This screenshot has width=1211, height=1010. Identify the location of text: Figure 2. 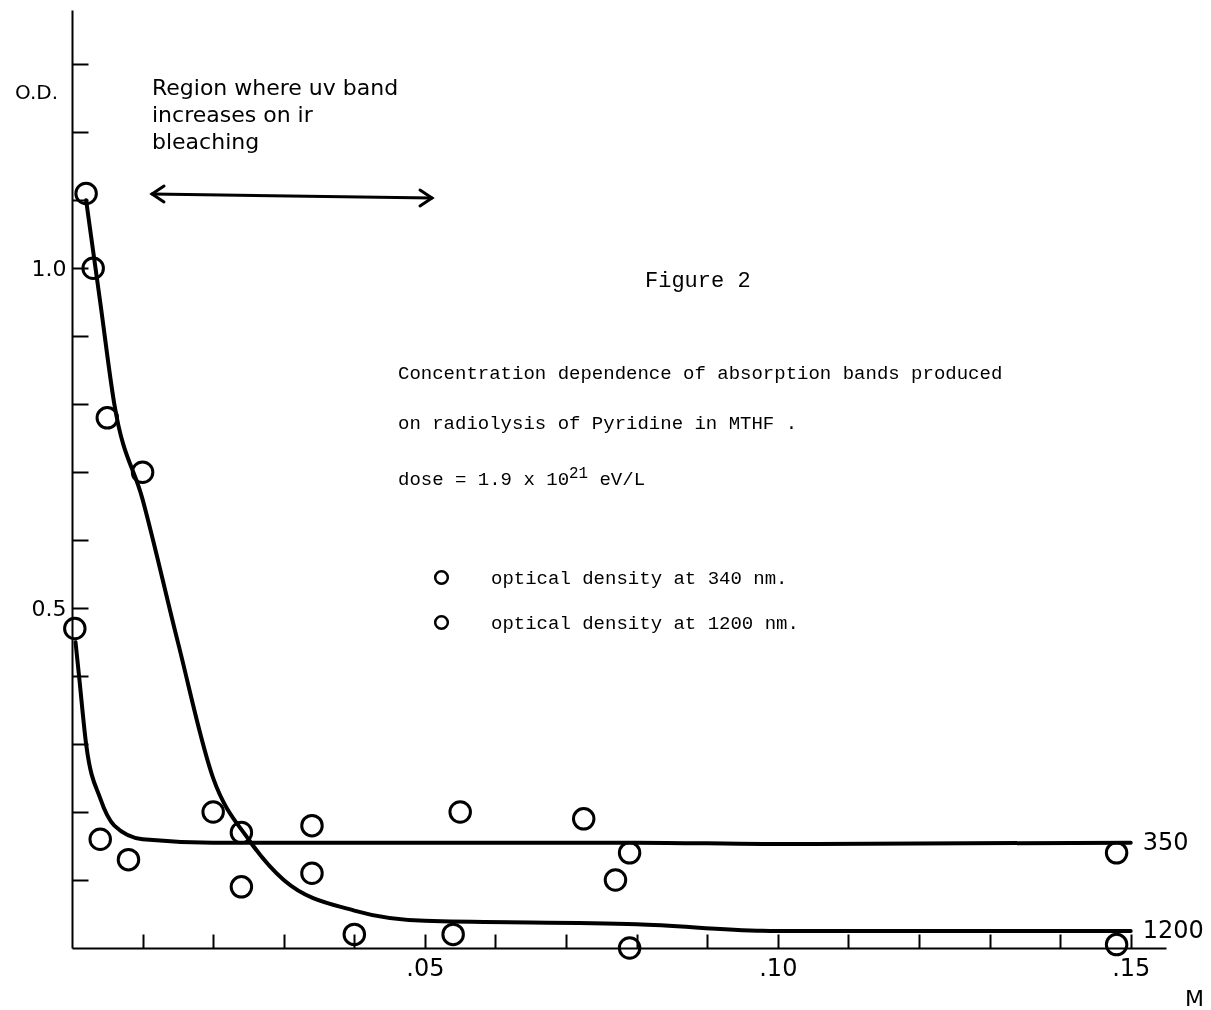
(698, 282).